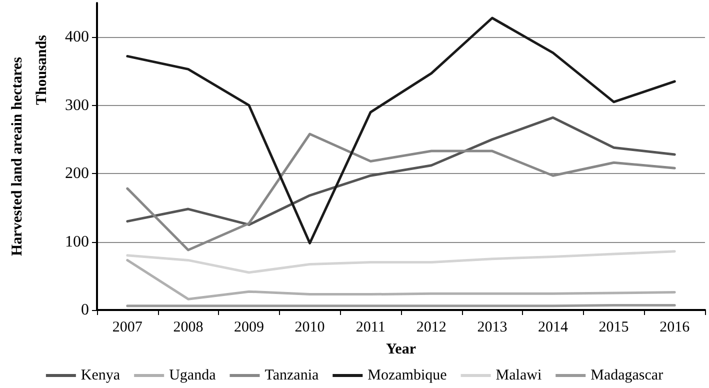 The width and height of the screenshot is (709, 388). I want to click on y-tick-label: 200, so click(77, 173).